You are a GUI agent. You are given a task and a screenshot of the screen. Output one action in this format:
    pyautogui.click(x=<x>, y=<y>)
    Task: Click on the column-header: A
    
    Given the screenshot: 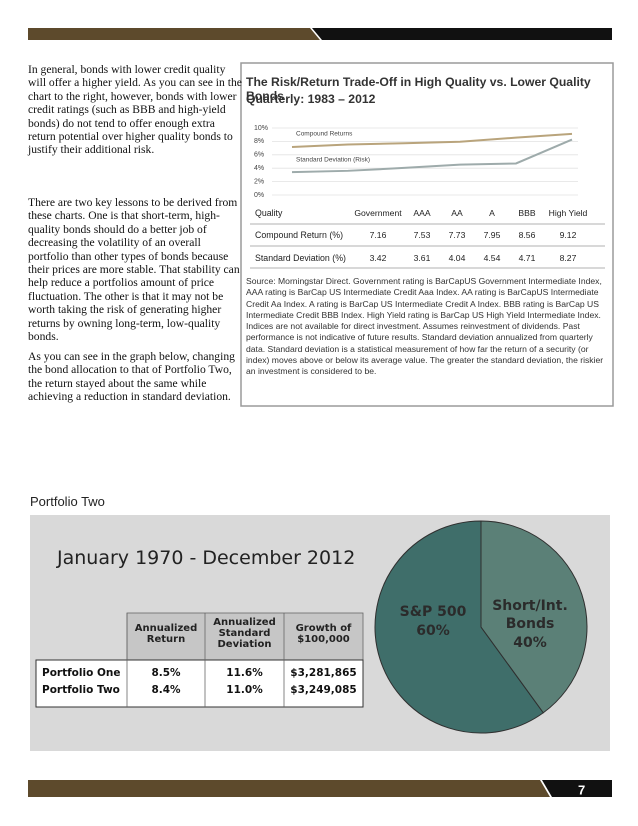 What is the action you would take?
    pyautogui.click(x=492, y=213)
    